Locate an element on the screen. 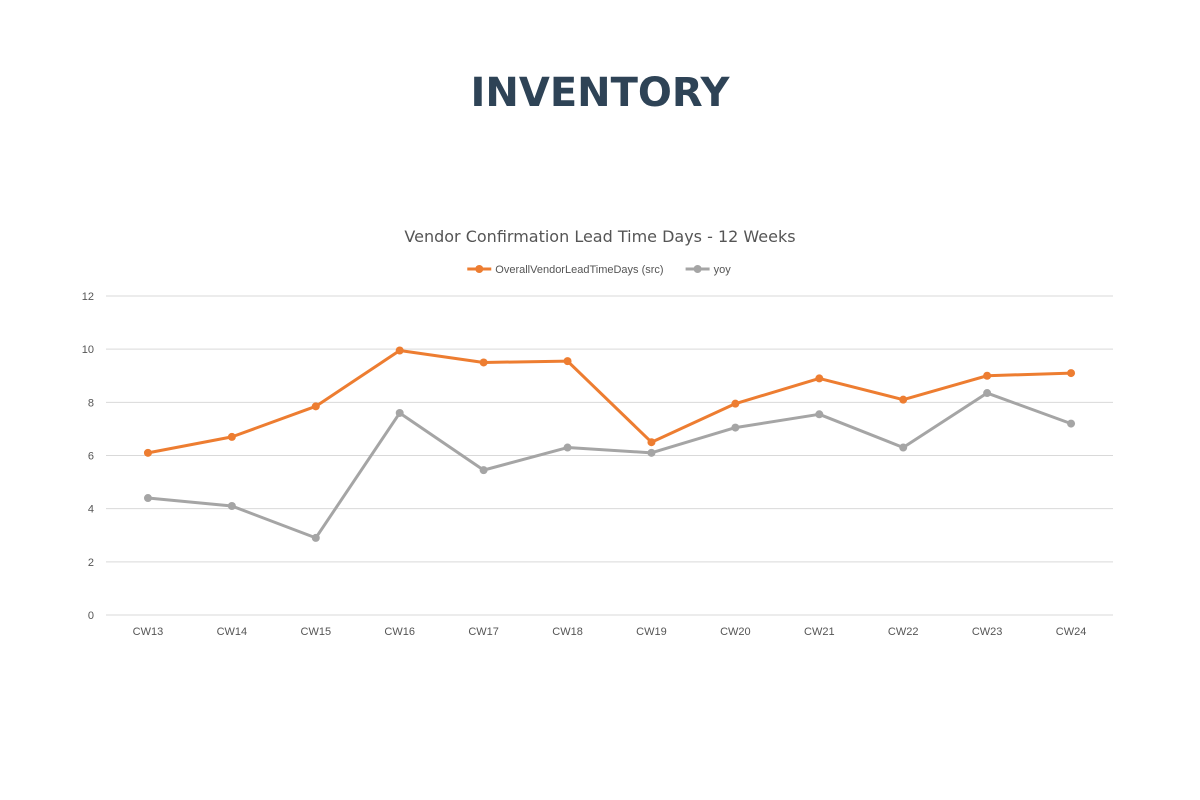 This screenshot has width=1200, height=800. x-tick-label: CW13 is located at coordinates (148, 632).